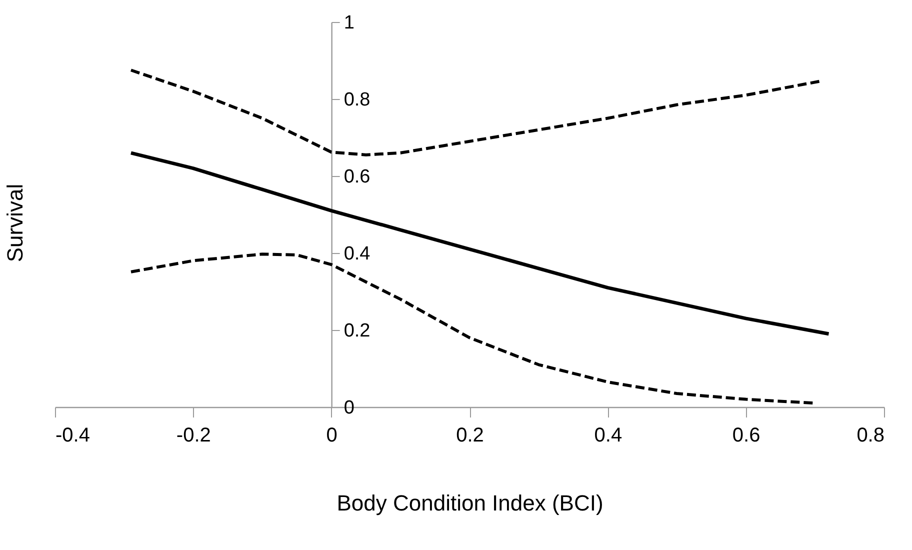  I want to click on x-tick-label: 0.4, so click(608, 435).